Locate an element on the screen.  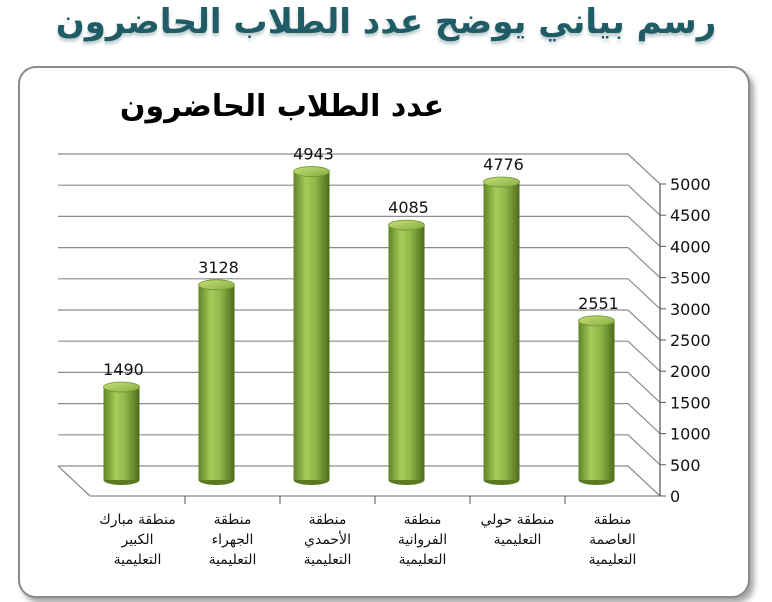
y-tick-label: 500 is located at coordinates (685, 465).